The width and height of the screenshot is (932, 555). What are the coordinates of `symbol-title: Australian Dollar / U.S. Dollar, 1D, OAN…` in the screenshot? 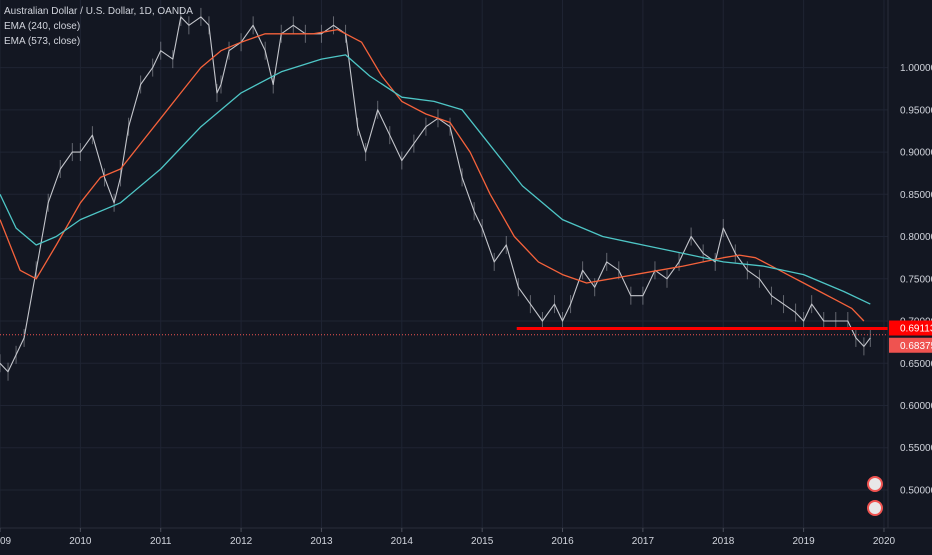 It's located at (98, 11).